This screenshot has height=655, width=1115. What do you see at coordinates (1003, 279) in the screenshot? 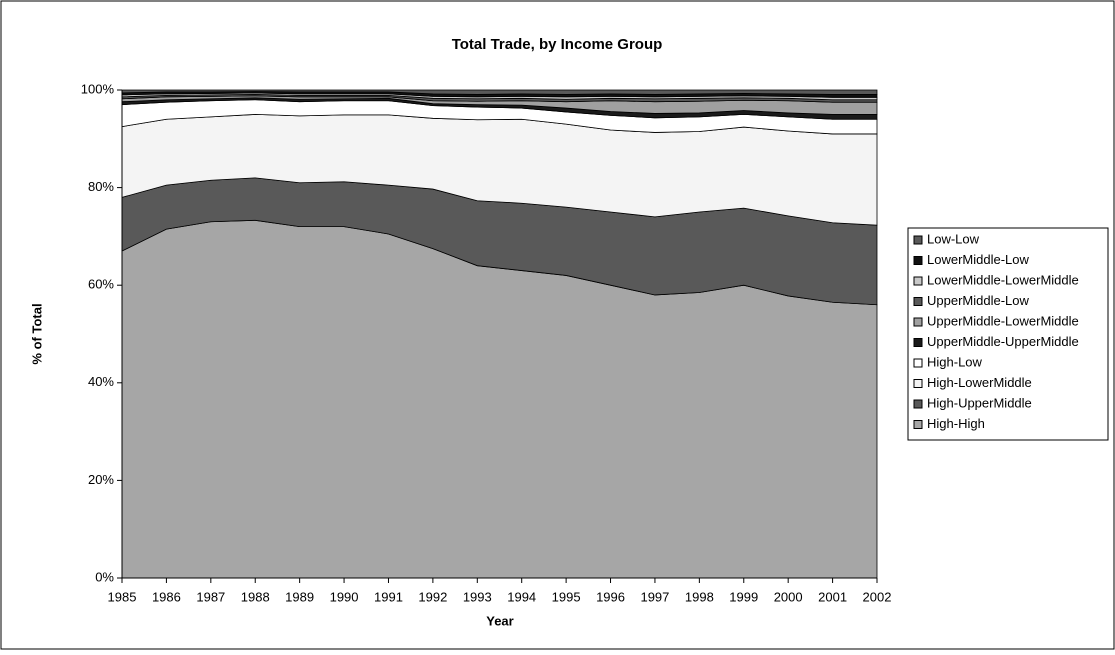
I see `legend-label: LowerMiddle-LowerMiddle` at bounding box center [1003, 279].